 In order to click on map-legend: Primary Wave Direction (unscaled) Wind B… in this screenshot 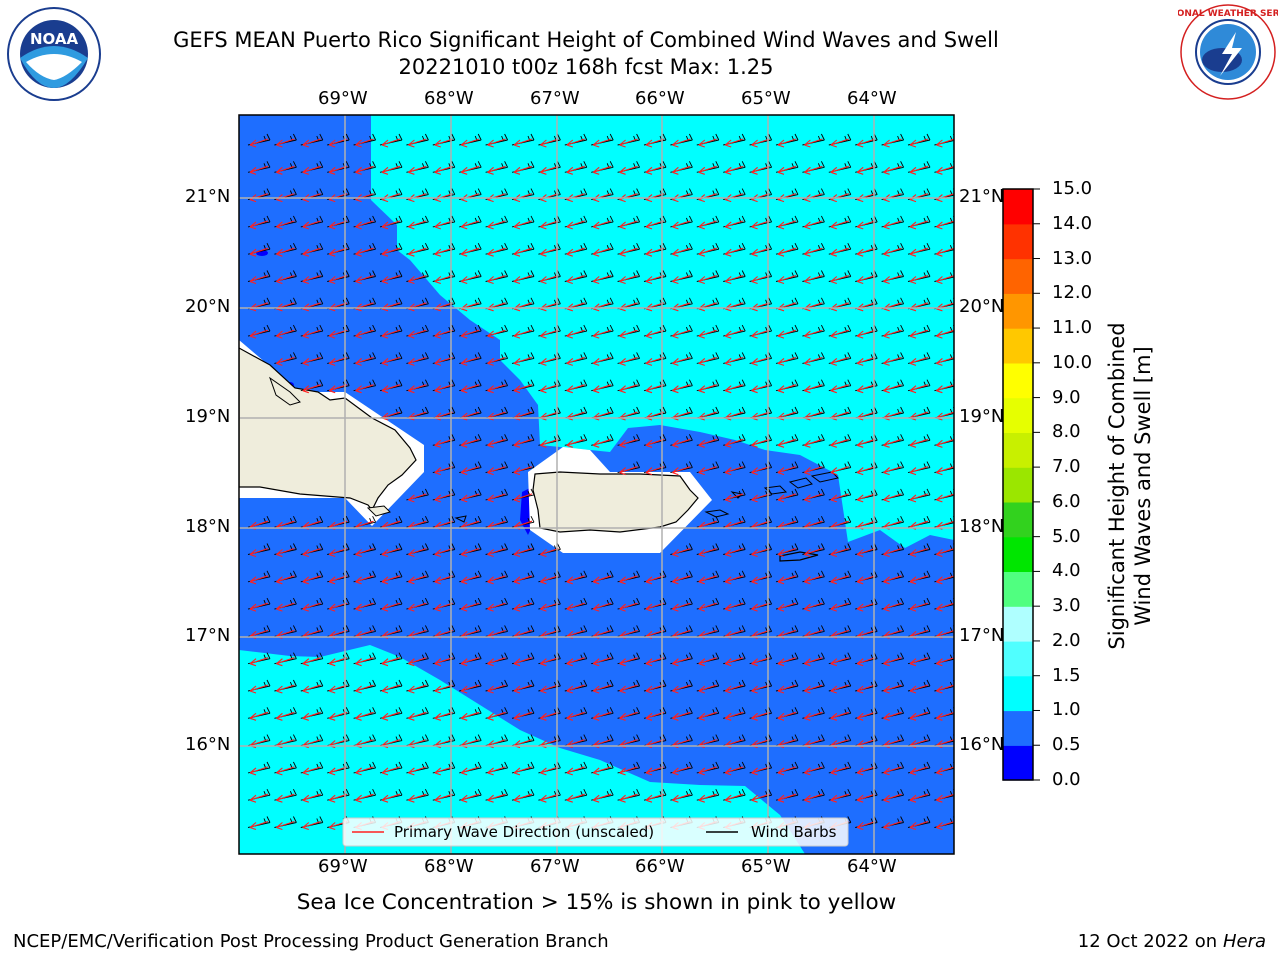, I will do `click(595, 832)`.